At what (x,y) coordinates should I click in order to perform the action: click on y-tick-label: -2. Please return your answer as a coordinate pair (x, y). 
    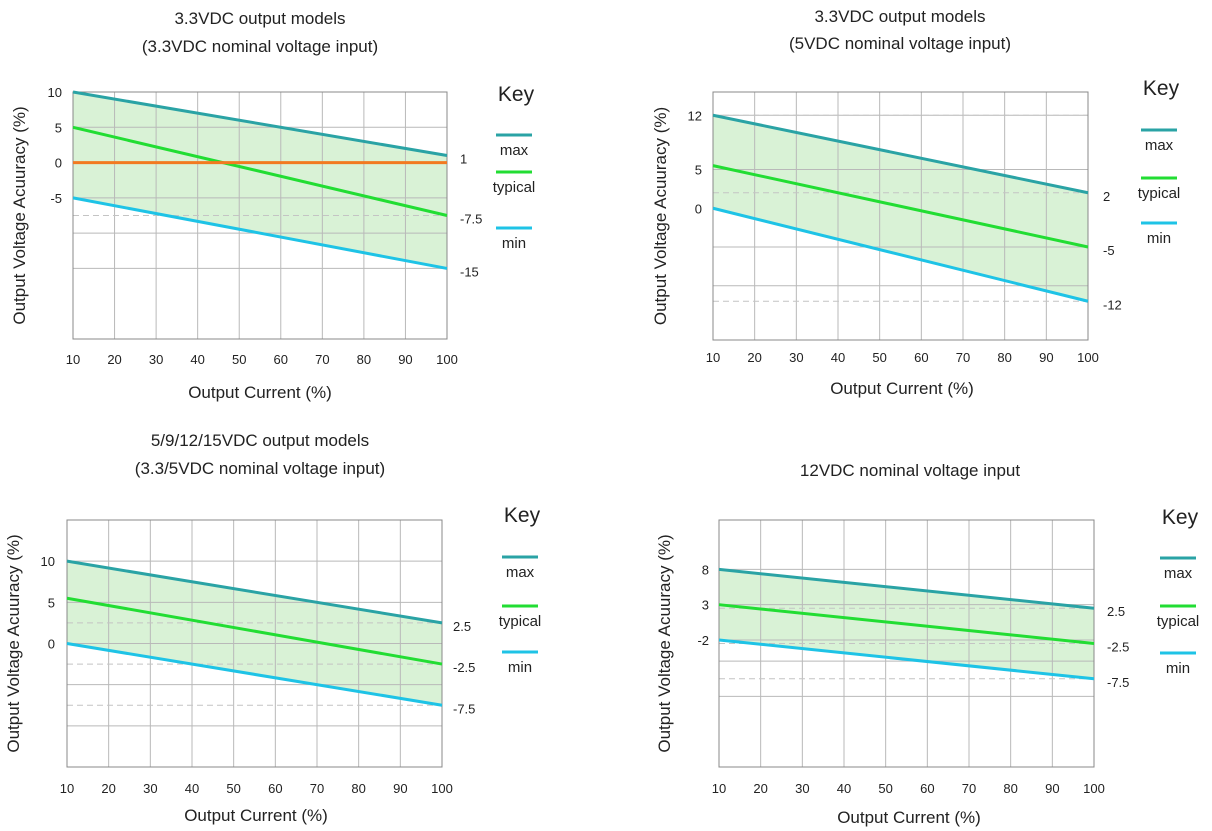
    Looking at the image, I should click on (703, 640).